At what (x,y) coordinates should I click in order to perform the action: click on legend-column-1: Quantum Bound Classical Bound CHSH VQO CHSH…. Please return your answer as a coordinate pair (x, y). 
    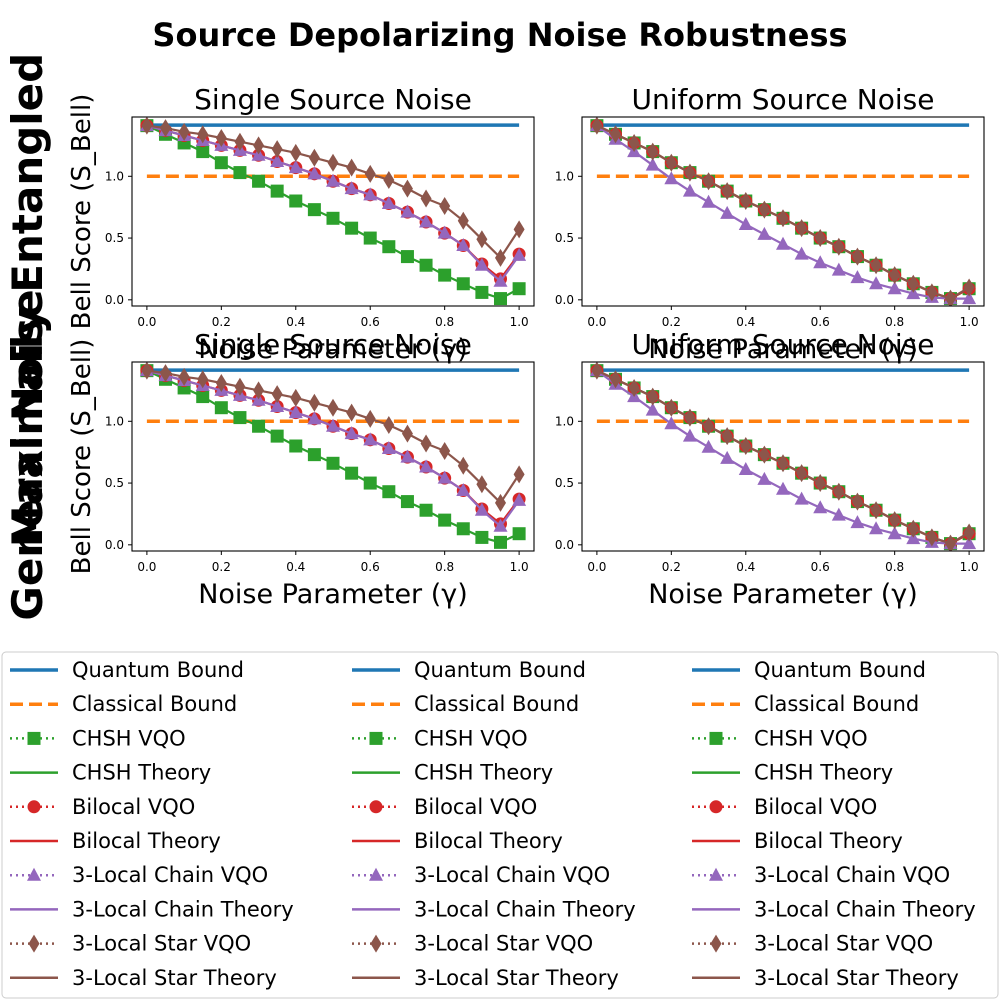
    Looking at the image, I should click on (494, 824).